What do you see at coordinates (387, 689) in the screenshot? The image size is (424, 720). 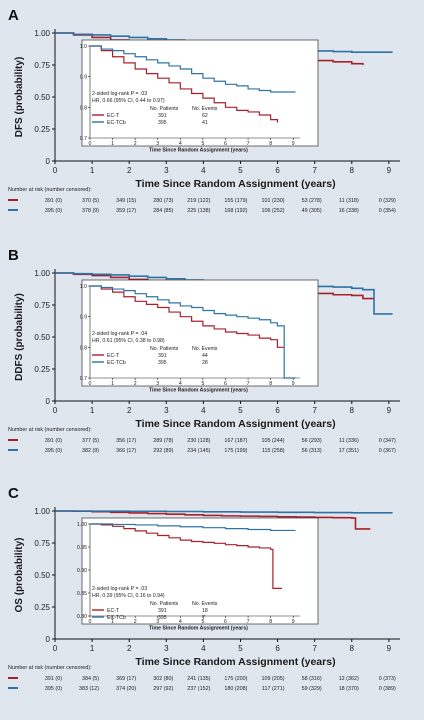 I see `risk-cell: 0 (389)` at bounding box center [387, 689].